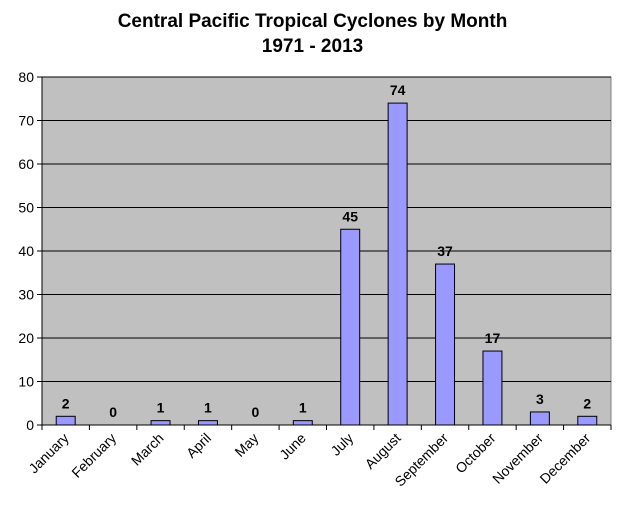  I want to click on chart-subtitle: 1971 - 2013, so click(312, 46).